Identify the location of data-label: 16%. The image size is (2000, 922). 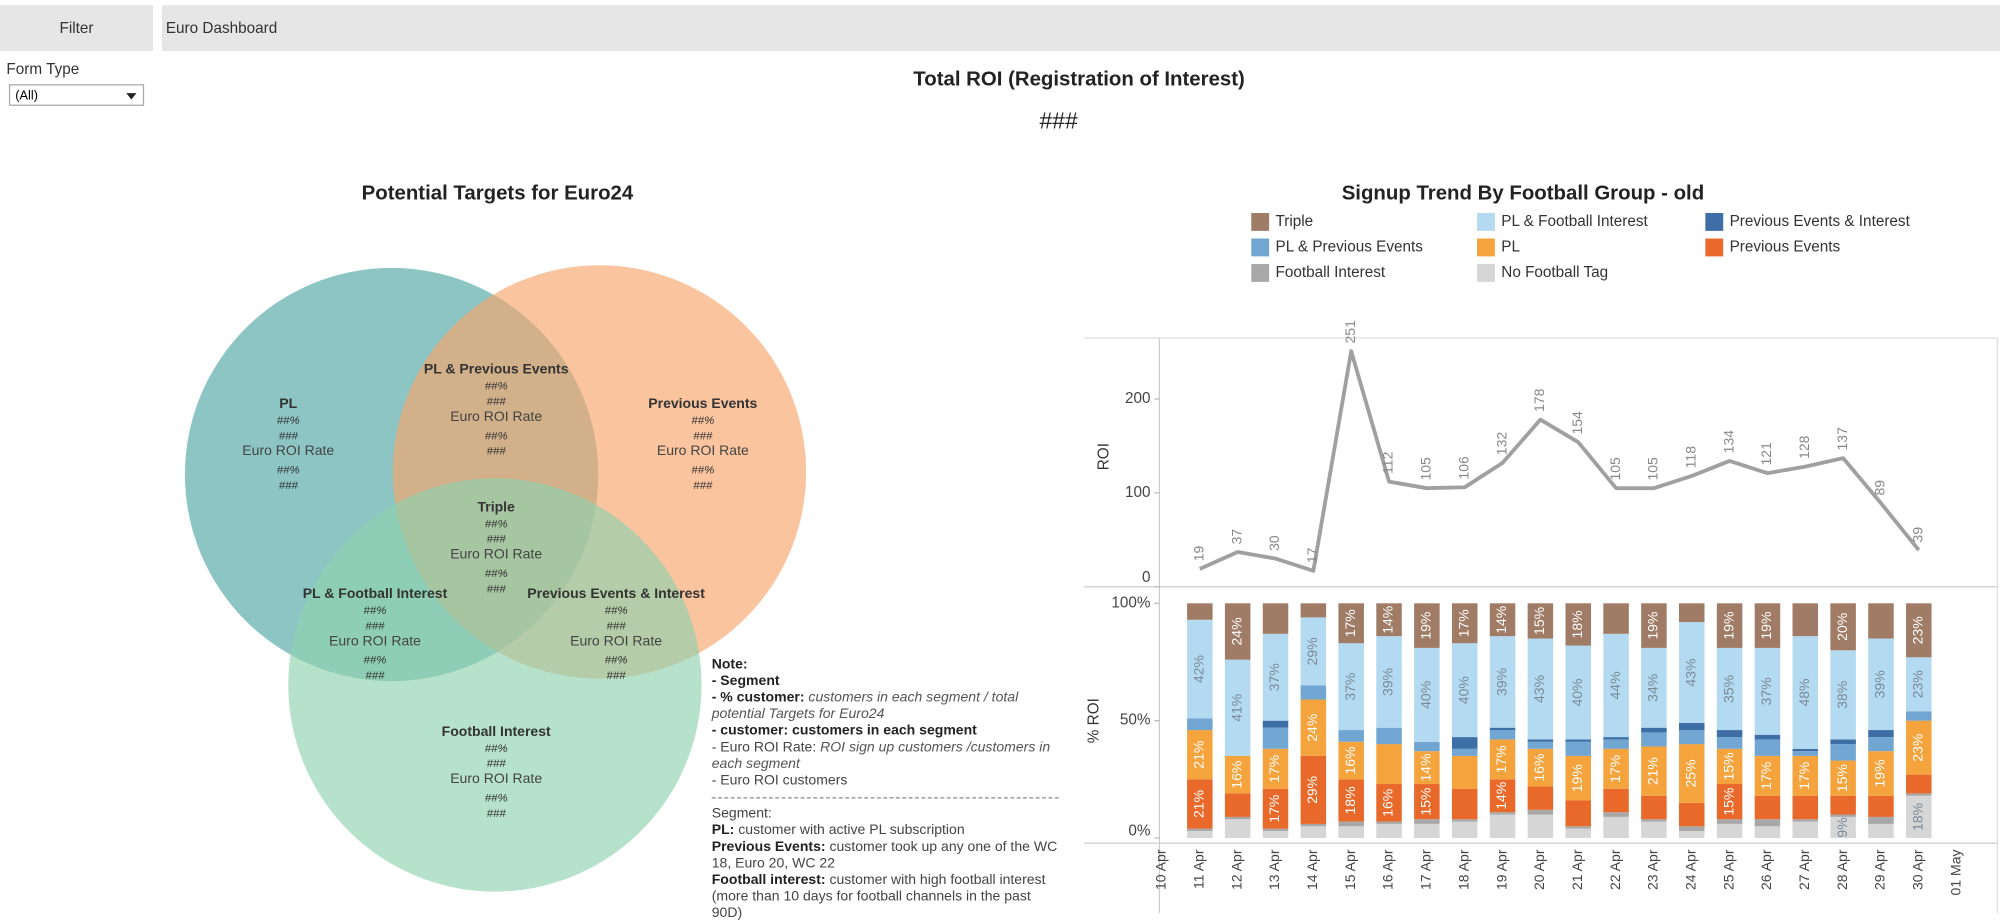
(1350, 761).